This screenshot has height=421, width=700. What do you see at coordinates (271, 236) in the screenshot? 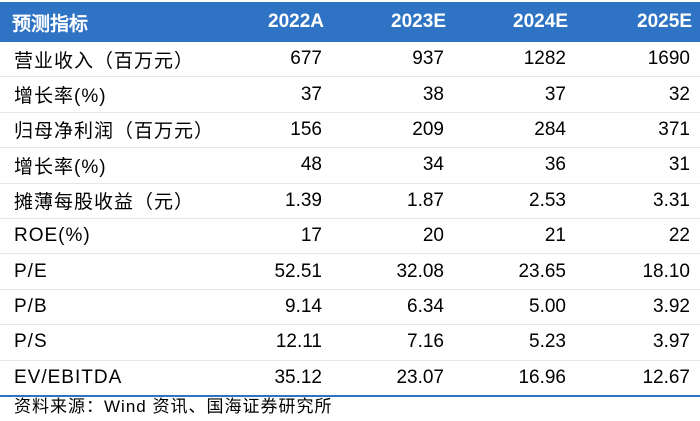
I see `cell-value: 17` at bounding box center [271, 236].